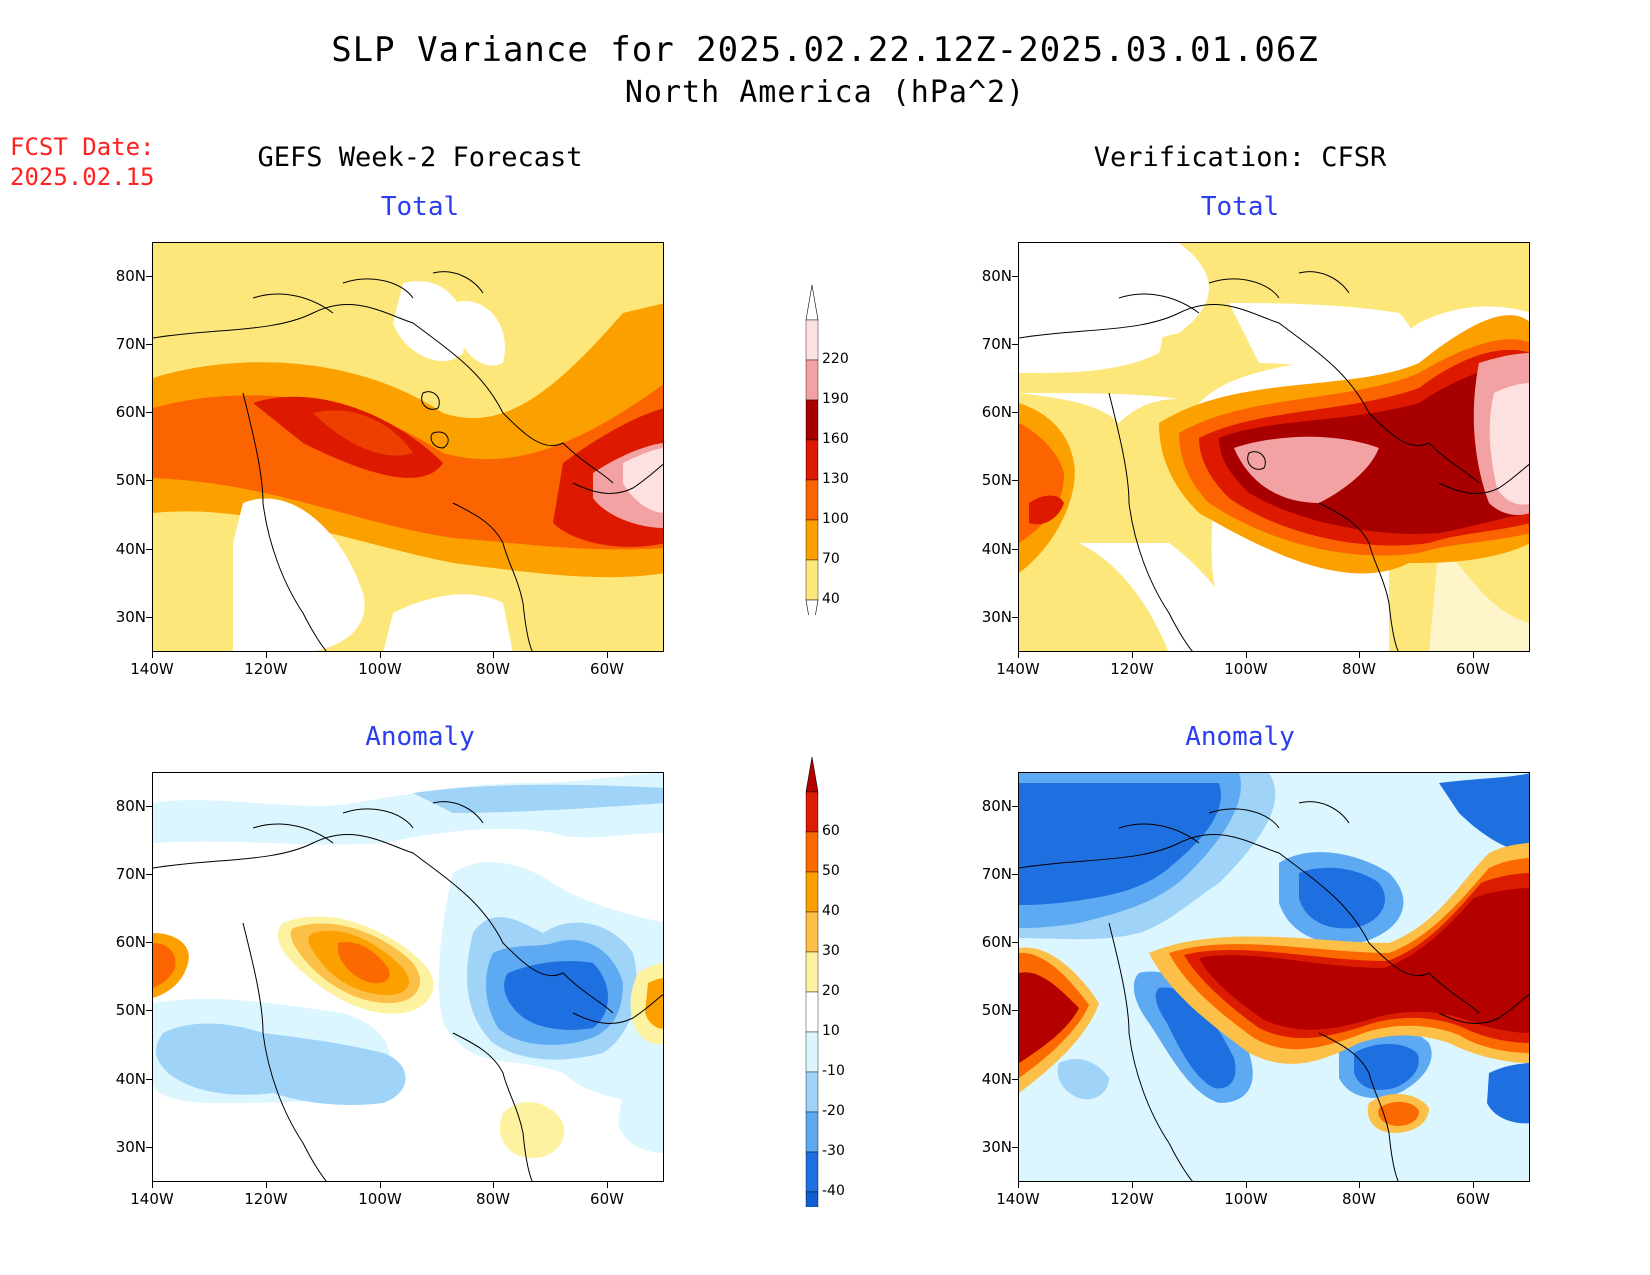 The image size is (1650, 1275). Describe the element at coordinates (408, 977) in the screenshot. I see `map-forecast-anomaly` at that location.